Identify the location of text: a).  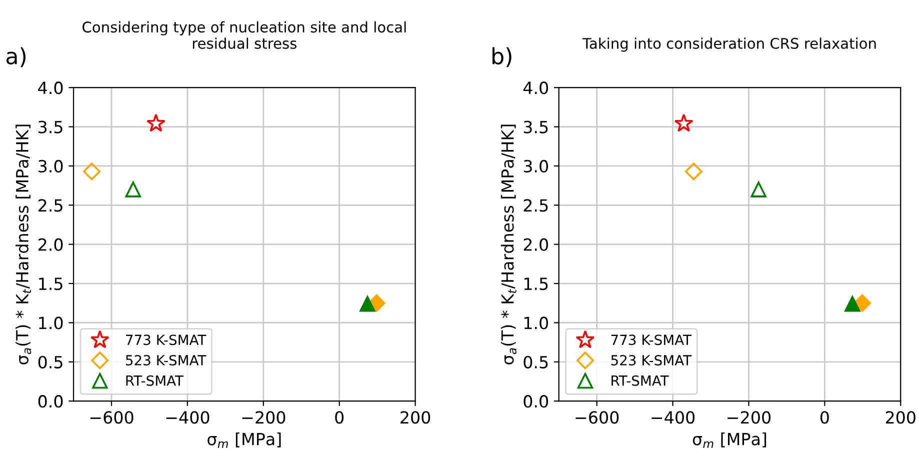
(16, 57).